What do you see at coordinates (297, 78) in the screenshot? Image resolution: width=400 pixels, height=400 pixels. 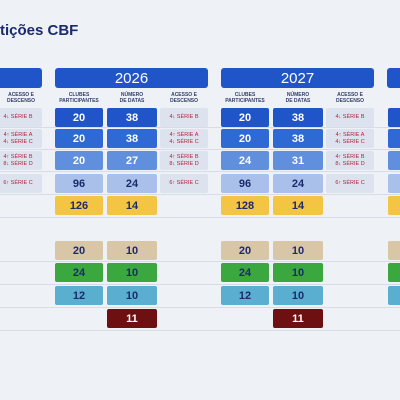 I see `year-box: 2027` at bounding box center [297, 78].